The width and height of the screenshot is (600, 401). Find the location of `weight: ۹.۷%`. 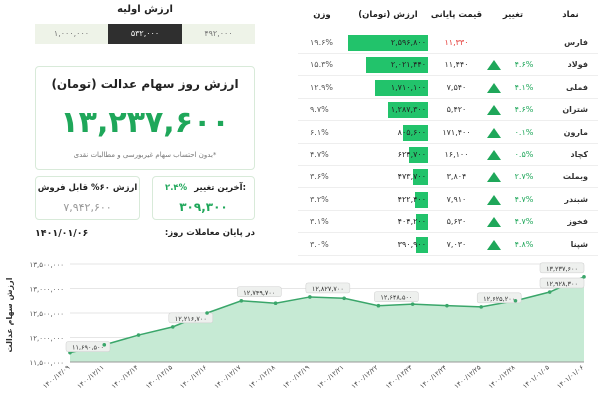

weight: ۹.۷% is located at coordinates (319, 110).